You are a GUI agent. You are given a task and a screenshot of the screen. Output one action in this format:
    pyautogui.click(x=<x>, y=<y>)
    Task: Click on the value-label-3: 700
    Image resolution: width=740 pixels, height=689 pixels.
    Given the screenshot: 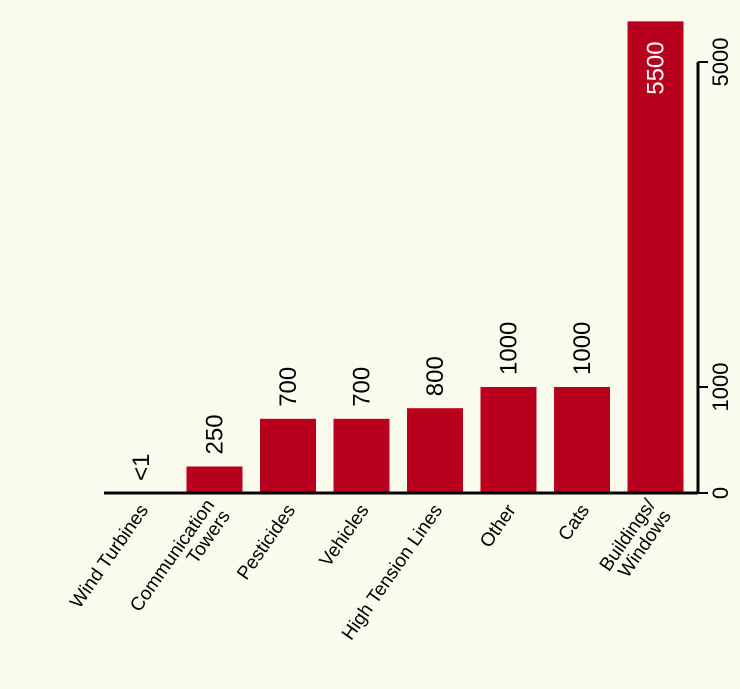 What is the action you would take?
    pyautogui.click(x=362, y=387)
    